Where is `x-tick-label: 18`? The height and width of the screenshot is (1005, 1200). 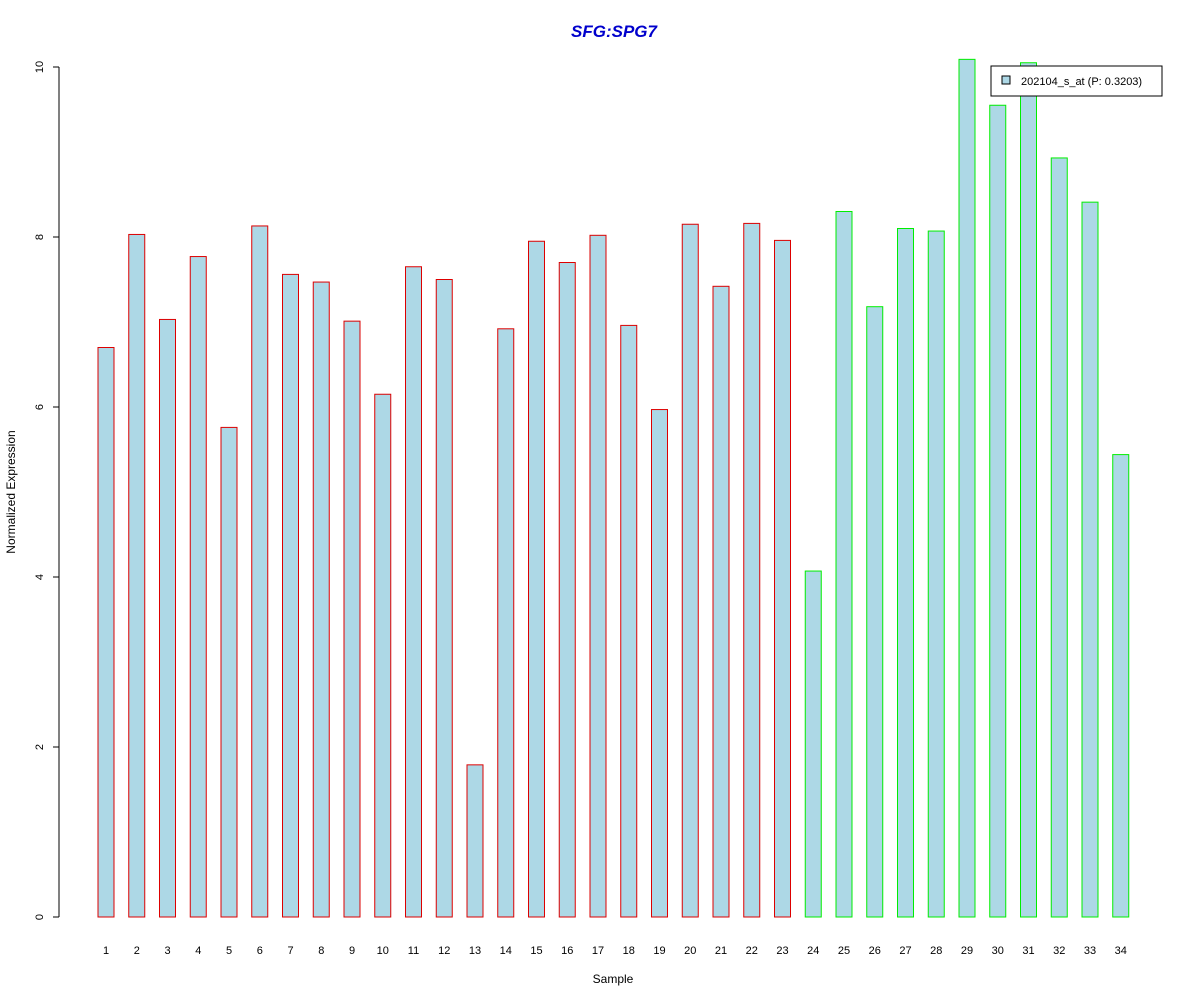 x-tick-label: 18 is located at coordinates (629, 951).